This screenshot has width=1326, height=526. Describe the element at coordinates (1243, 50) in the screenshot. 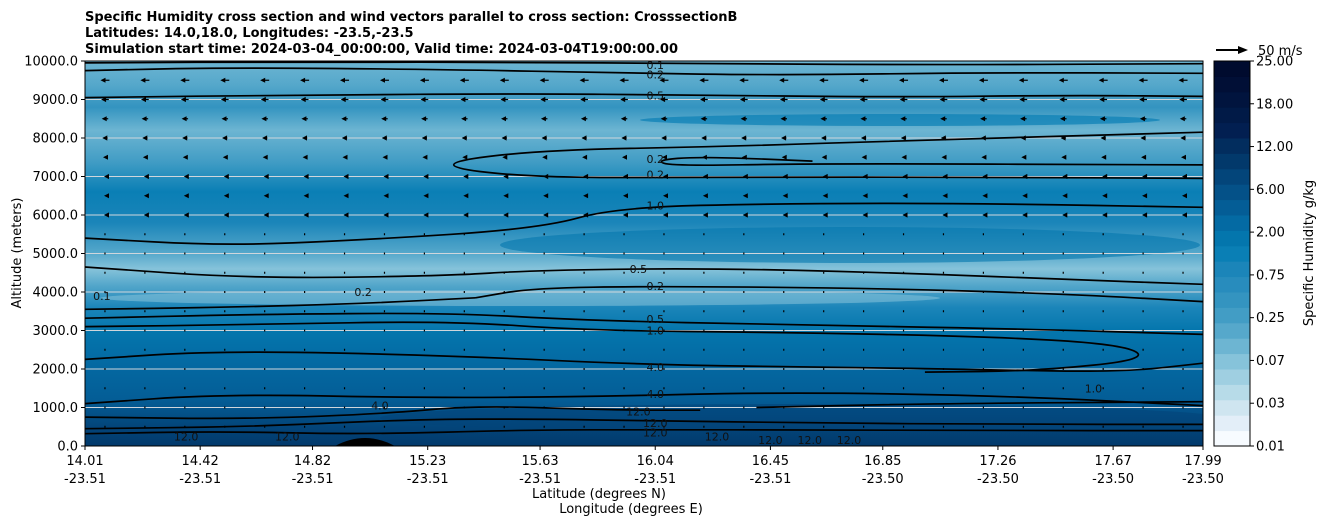

I see `wind-reference-arrowhead` at that location.